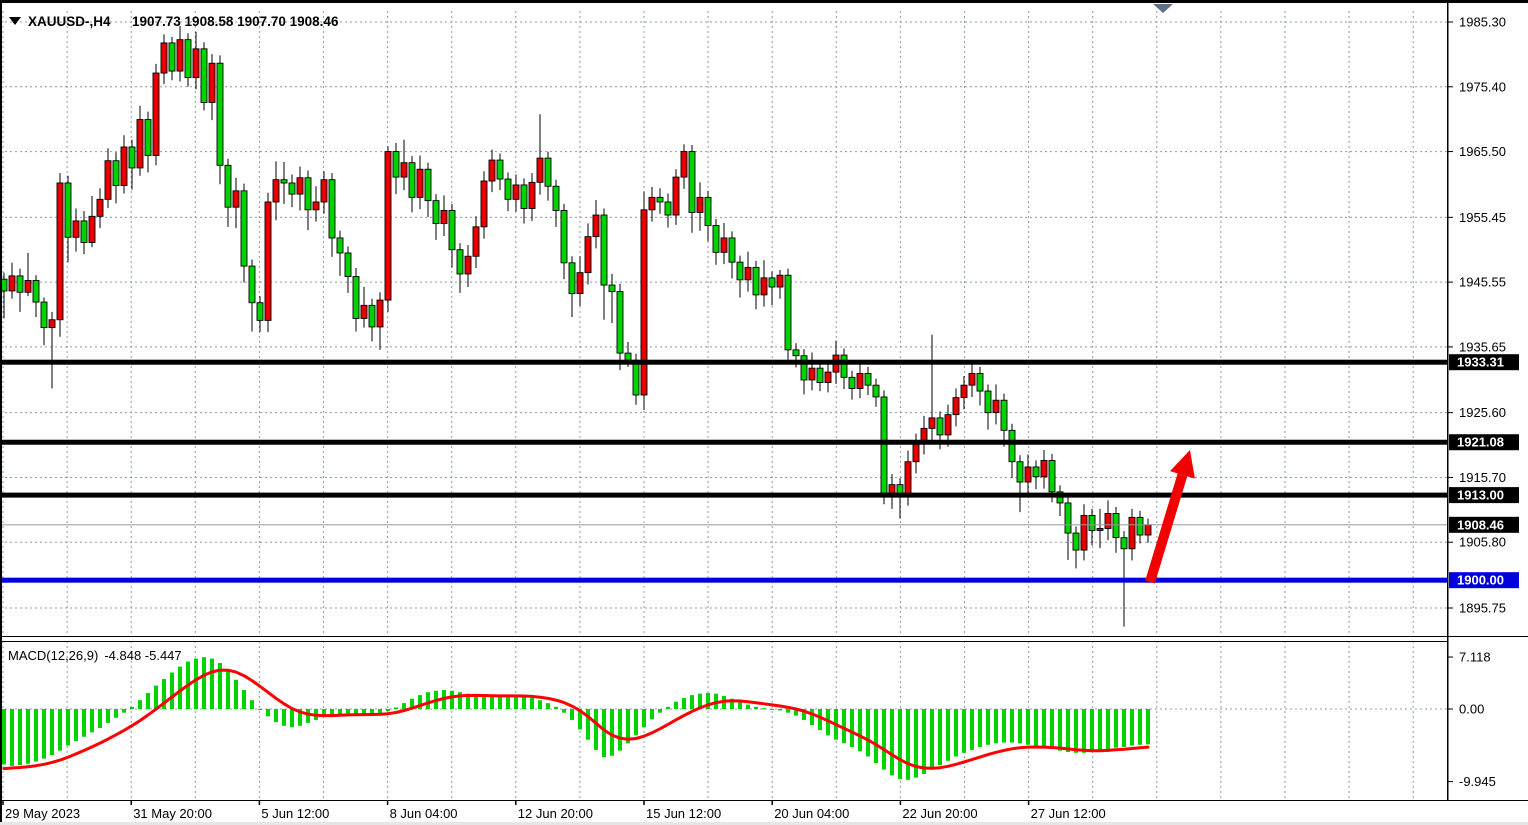 The height and width of the screenshot is (825, 1528). What do you see at coordinates (723, 362) in the screenshot?
I see `price-level-line-1933.31` at bounding box center [723, 362].